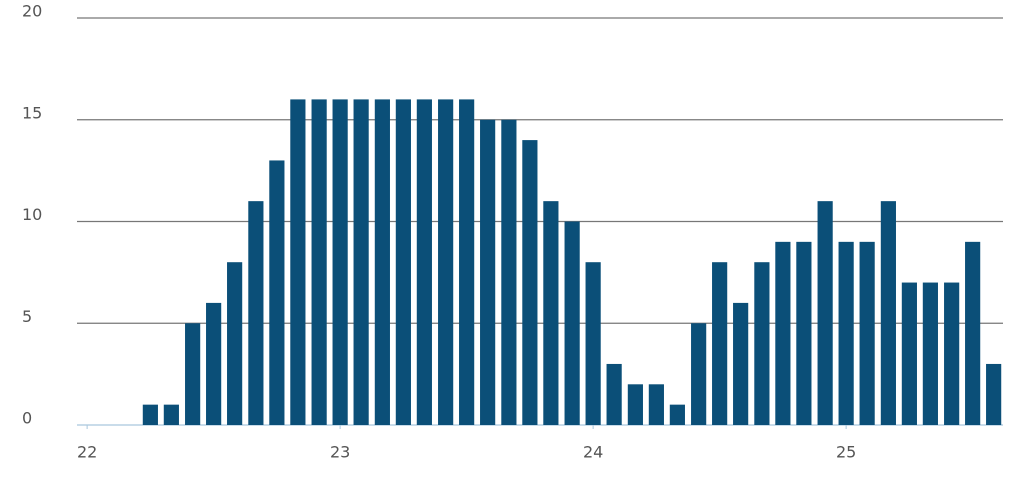  Describe the element at coordinates (32, 112) in the screenshot. I see `y-tick-label: 15` at that location.